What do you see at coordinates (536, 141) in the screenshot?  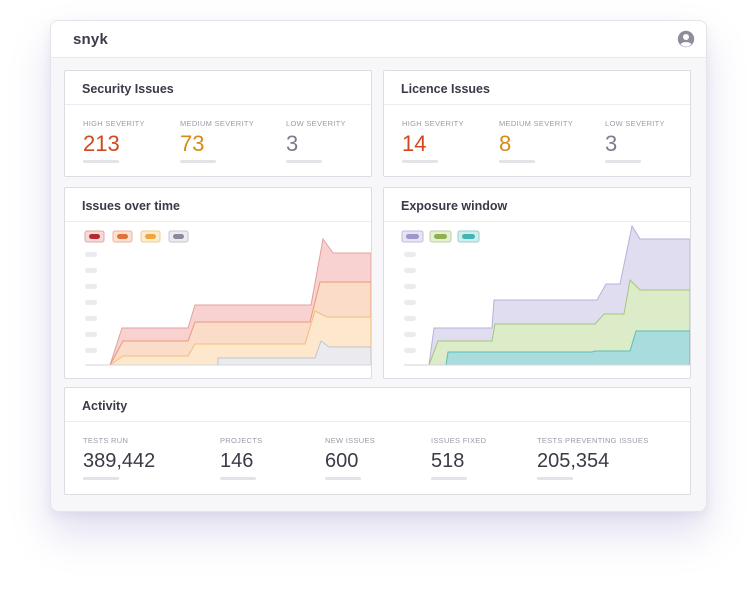 I see `licence-medium-severity: MEDIUM SEVERITY 8` at bounding box center [536, 141].